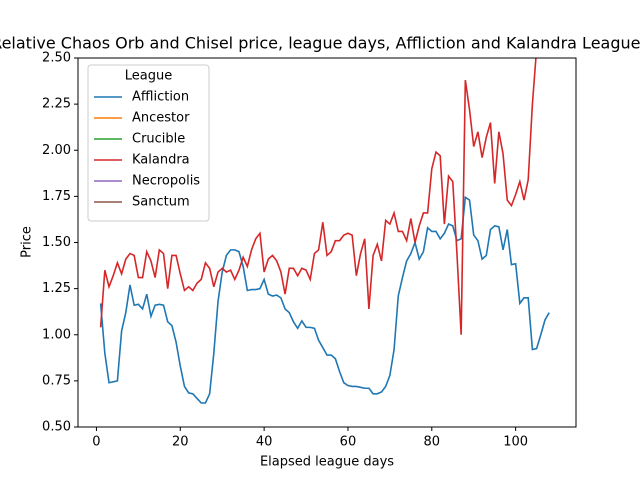 This screenshot has width=640, height=480. What do you see at coordinates (27, 242) in the screenshot?
I see `y-axis-label: Price` at bounding box center [27, 242].